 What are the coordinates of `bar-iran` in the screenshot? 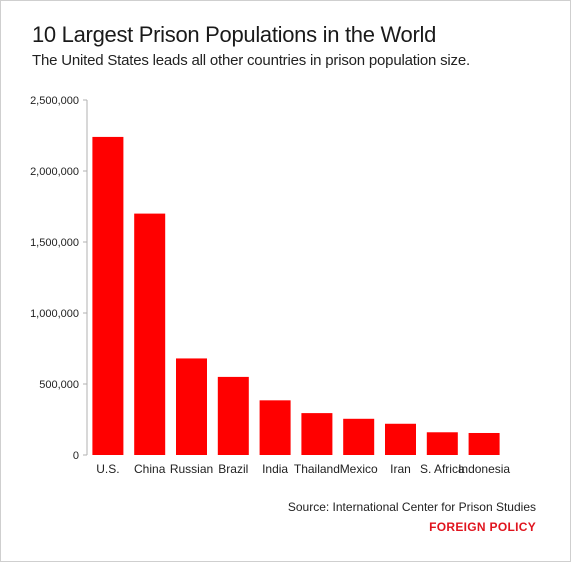 It's located at (400, 439).